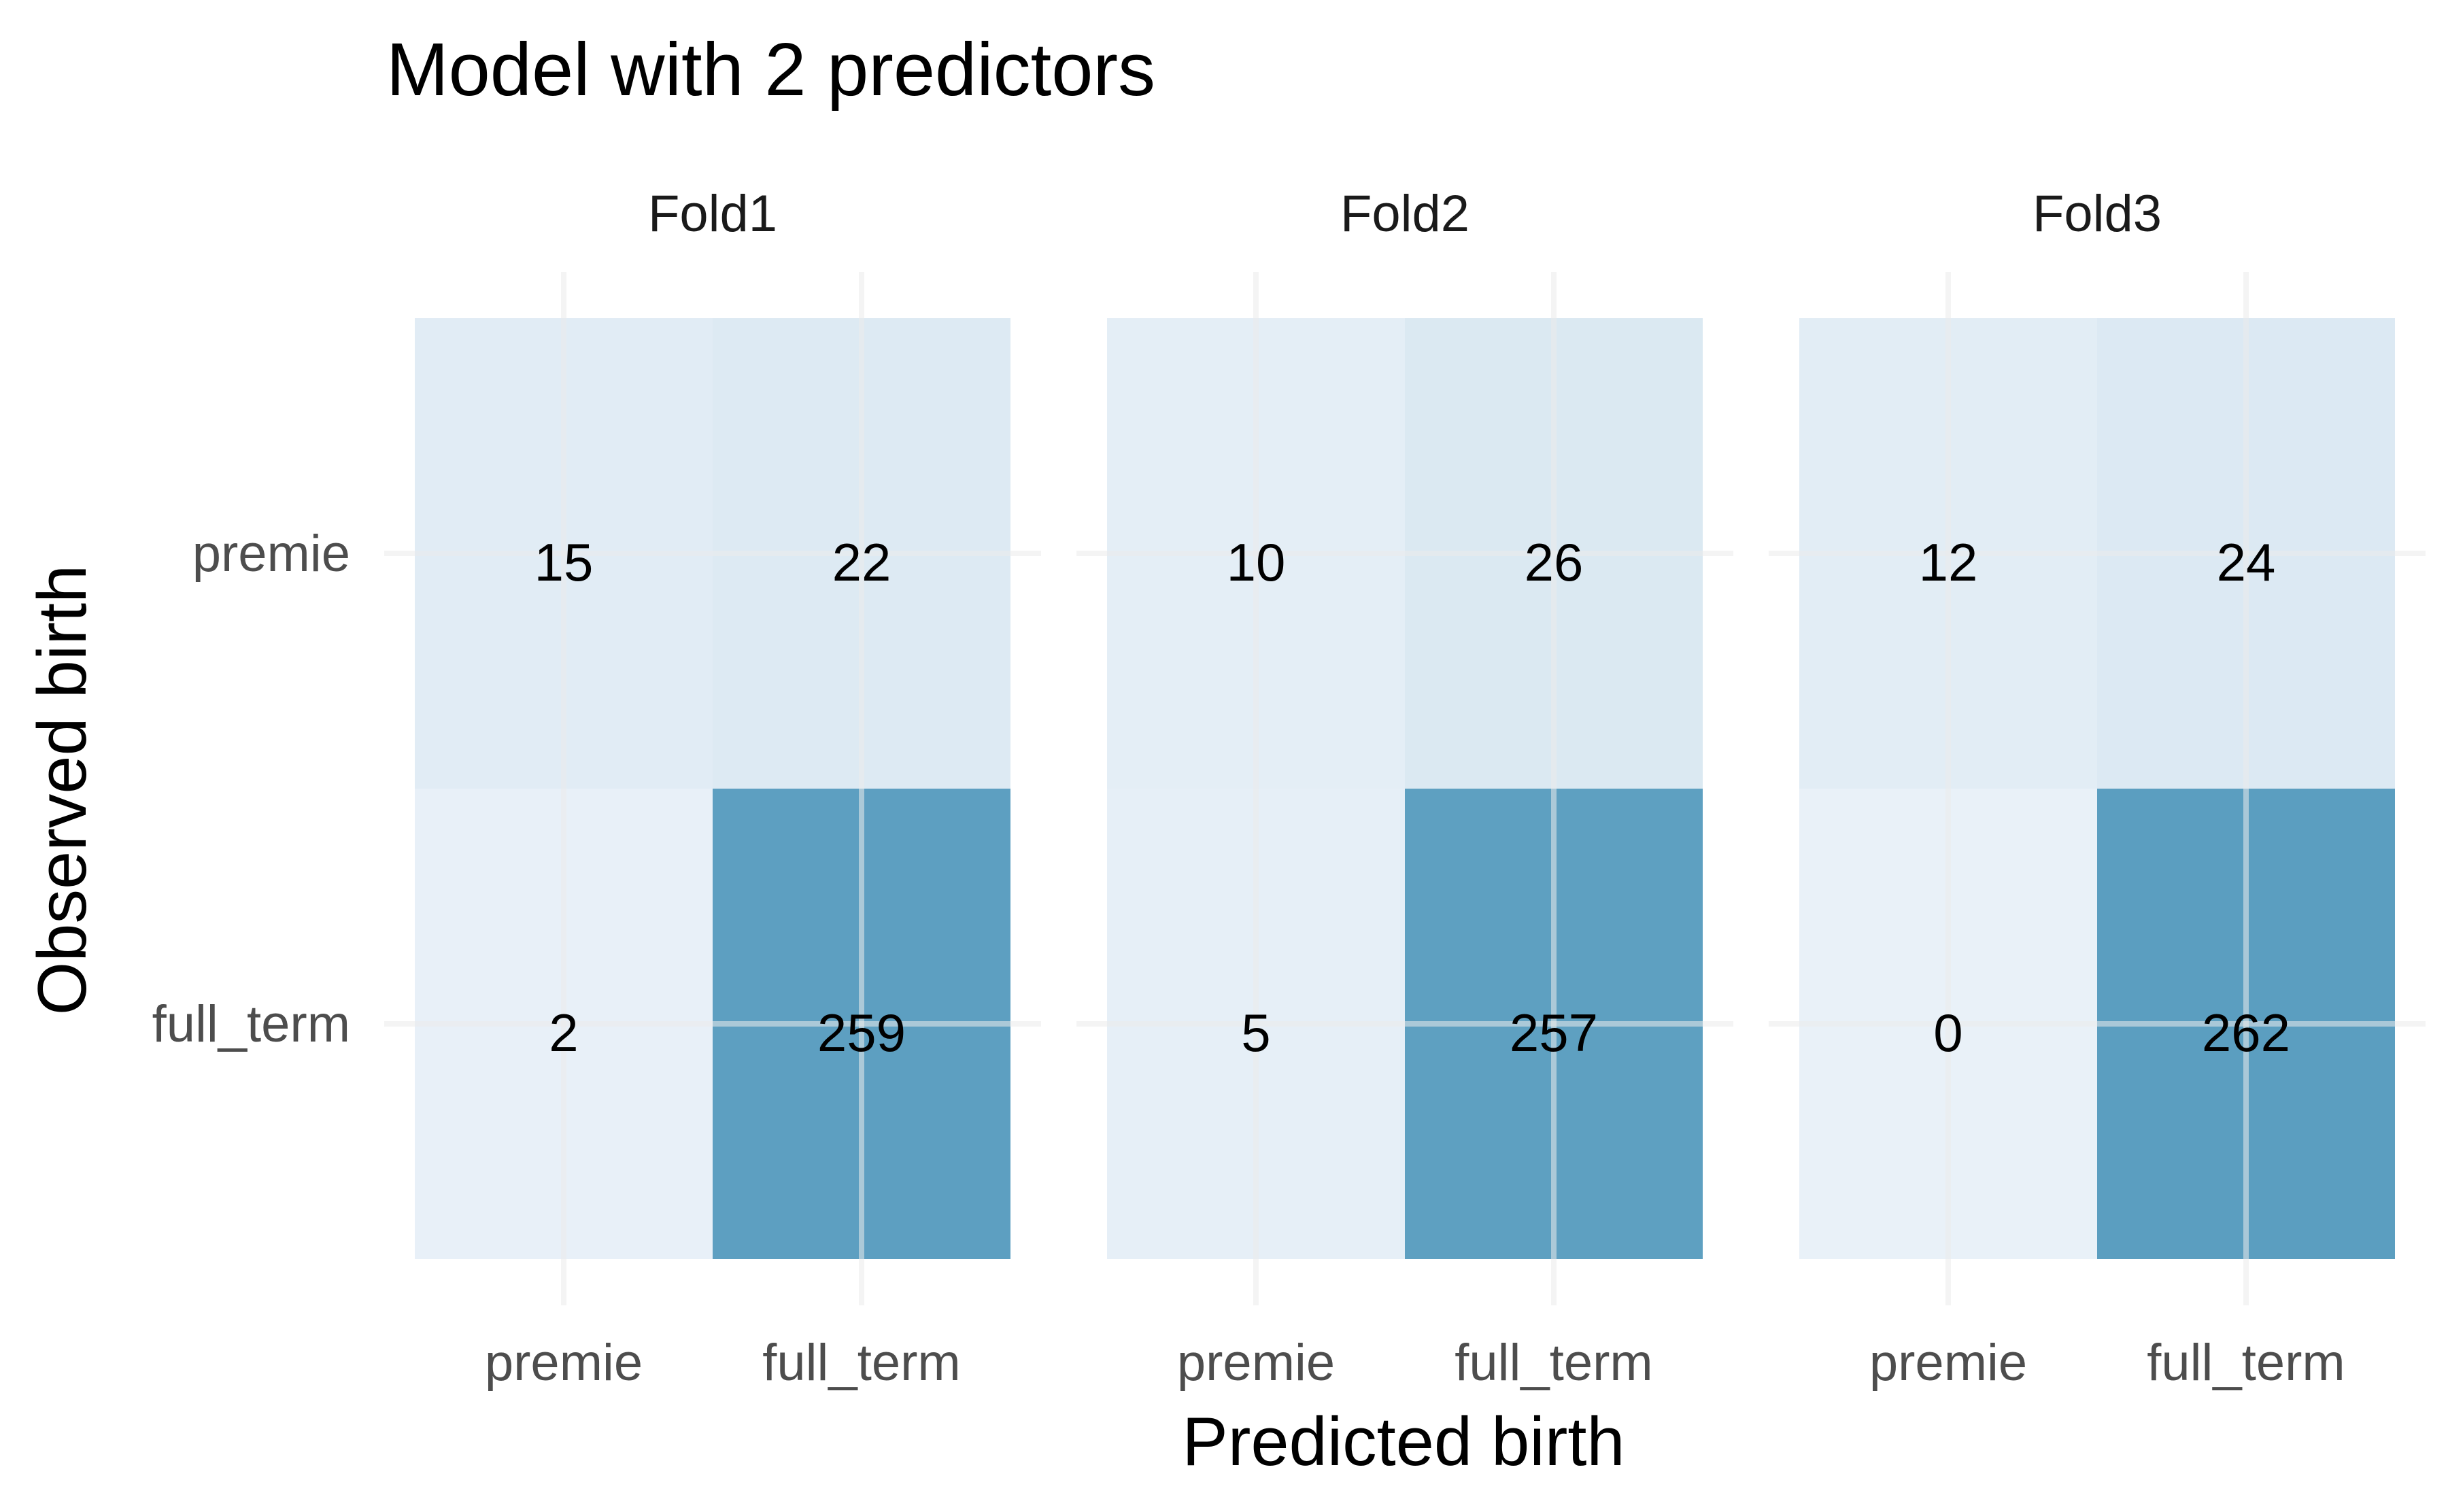 This screenshot has width=2448, height=1512. I want to click on facet-strip-label: Fold2, so click(1405, 214).